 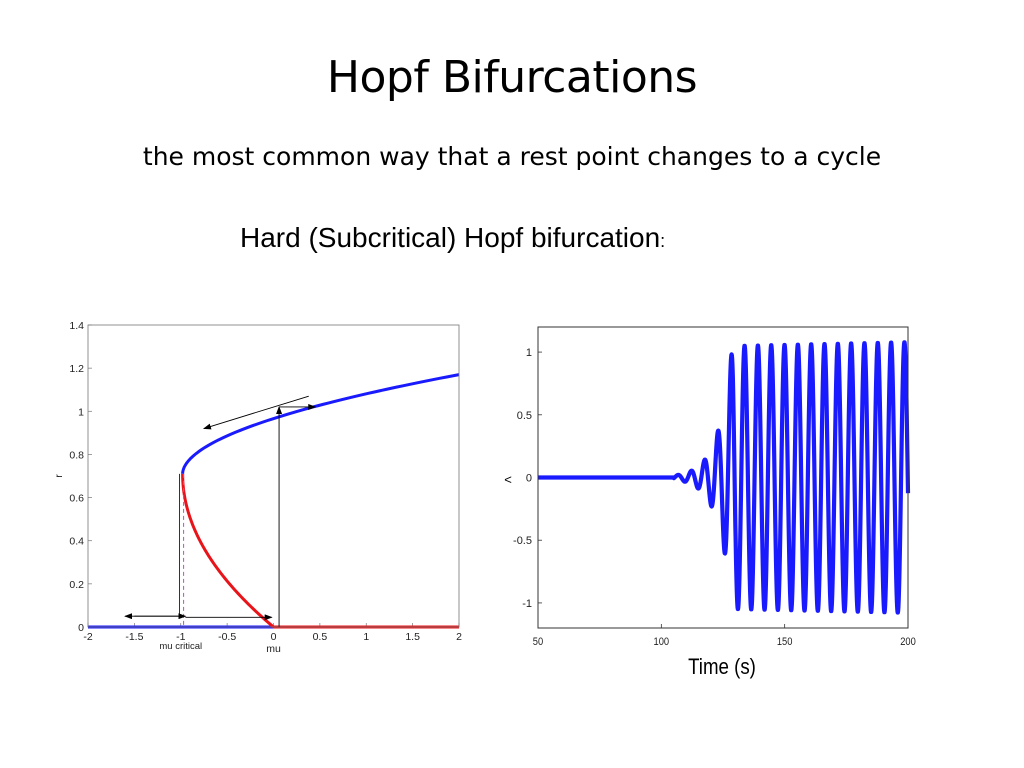 I want to click on y-tick-label: 0, so click(x=81, y=628).